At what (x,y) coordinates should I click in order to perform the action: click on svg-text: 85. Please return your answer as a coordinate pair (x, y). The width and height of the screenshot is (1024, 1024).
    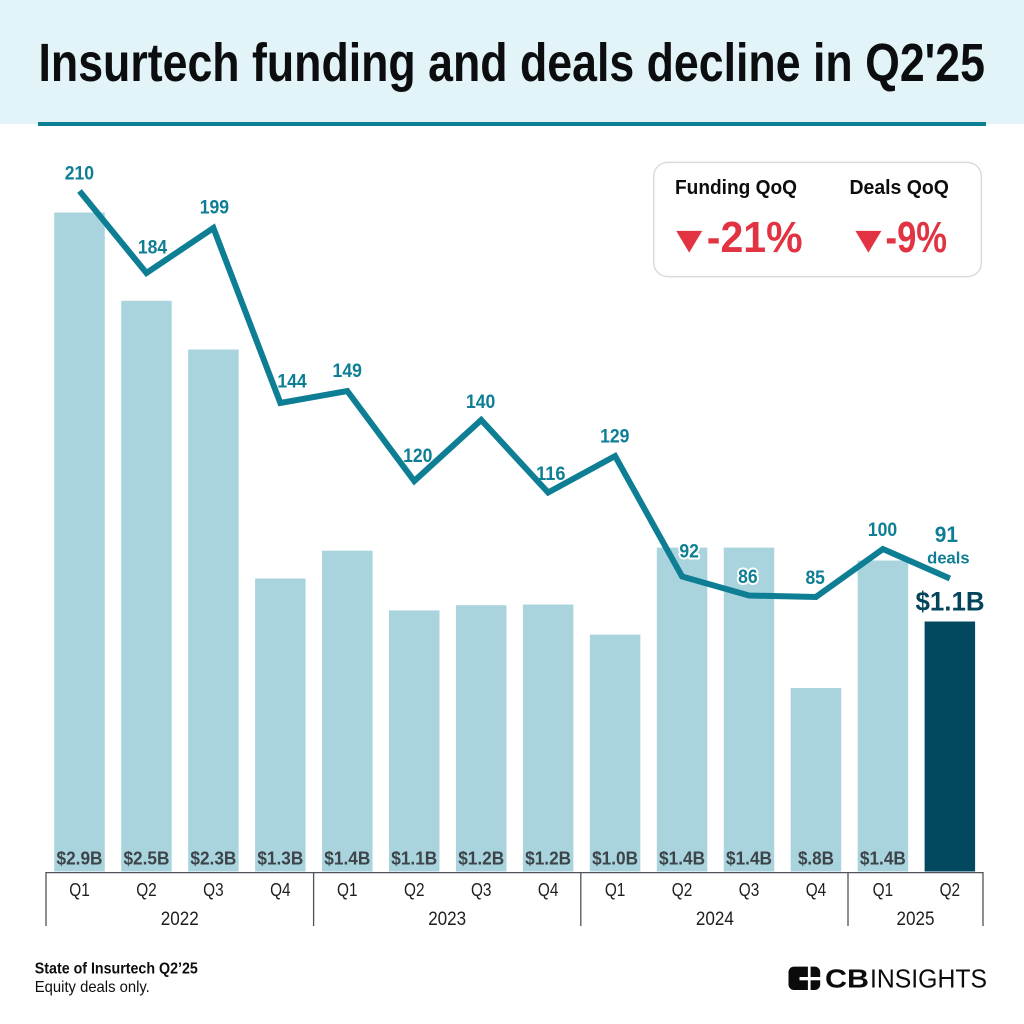
    Looking at the image, I should click on (815, 578).